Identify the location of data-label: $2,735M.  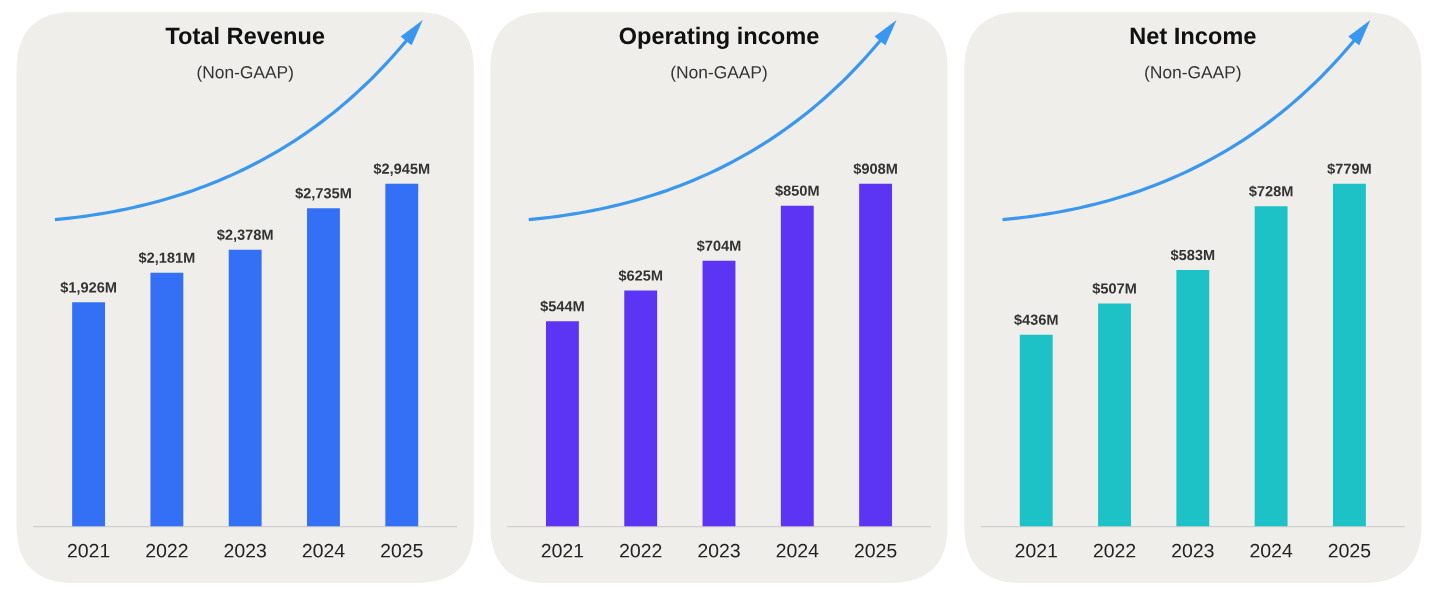
(323, 194).